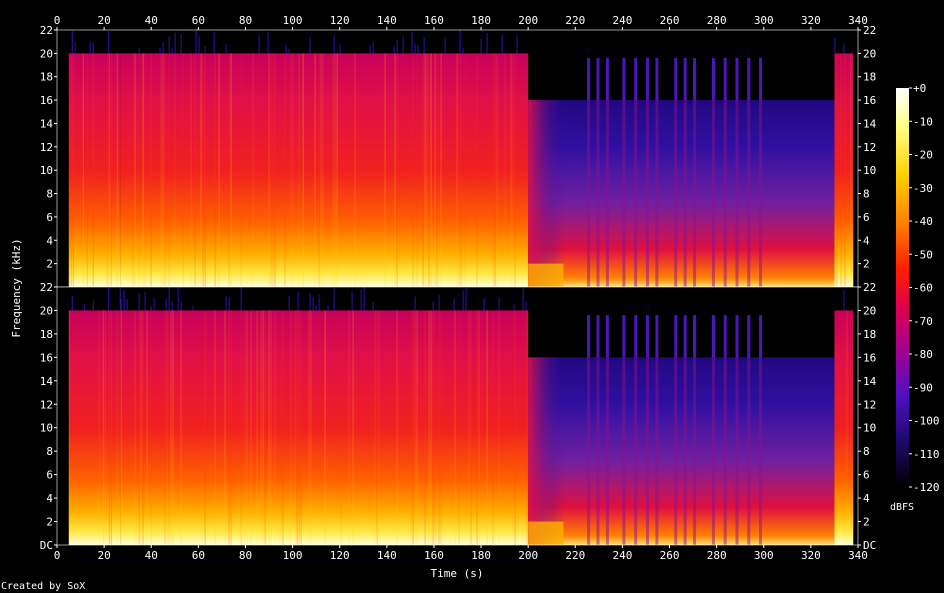 This screenshot has height=593, width=944. I want to click on y-tick-label: 8, so click(49, 194).